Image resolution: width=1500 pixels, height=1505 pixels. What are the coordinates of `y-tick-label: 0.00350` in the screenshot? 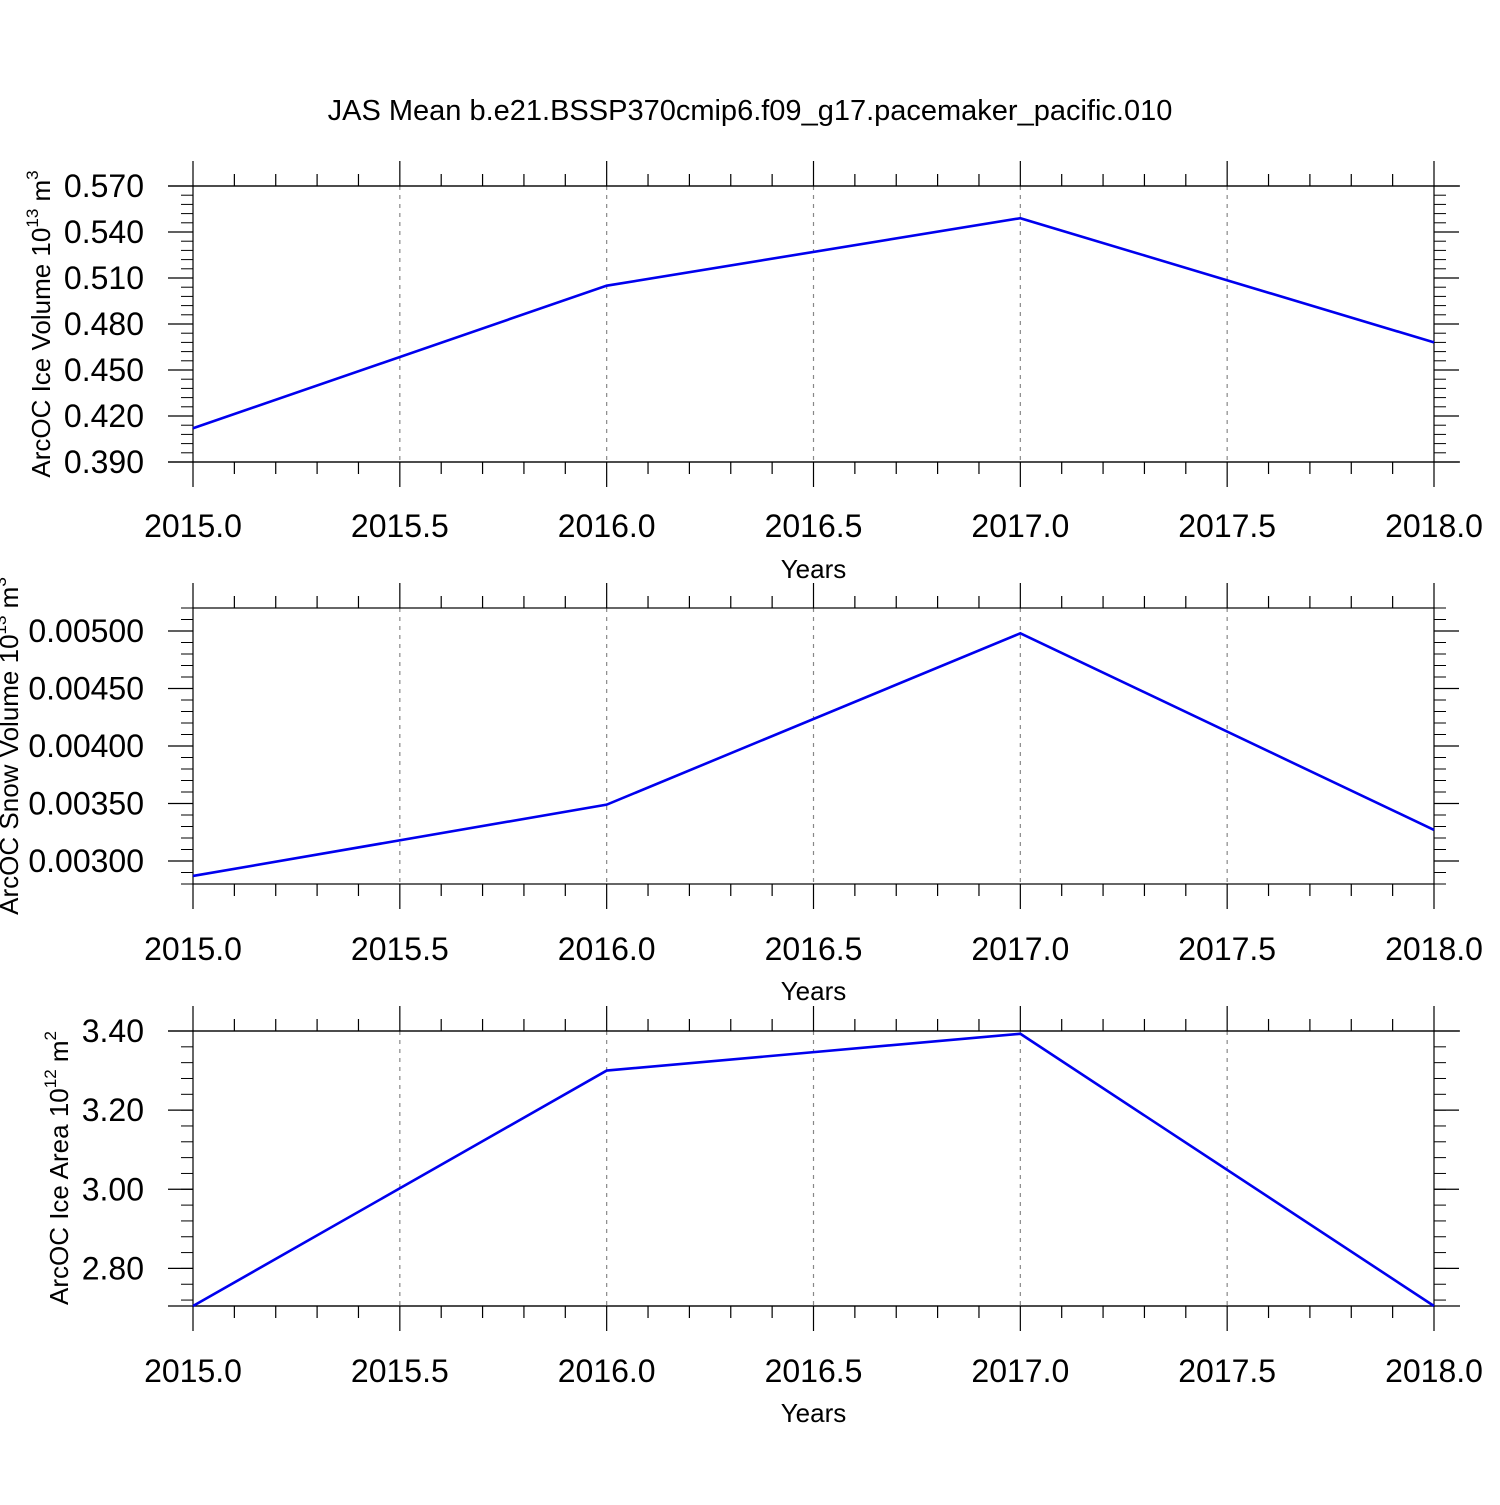 It's located at (86, 804).